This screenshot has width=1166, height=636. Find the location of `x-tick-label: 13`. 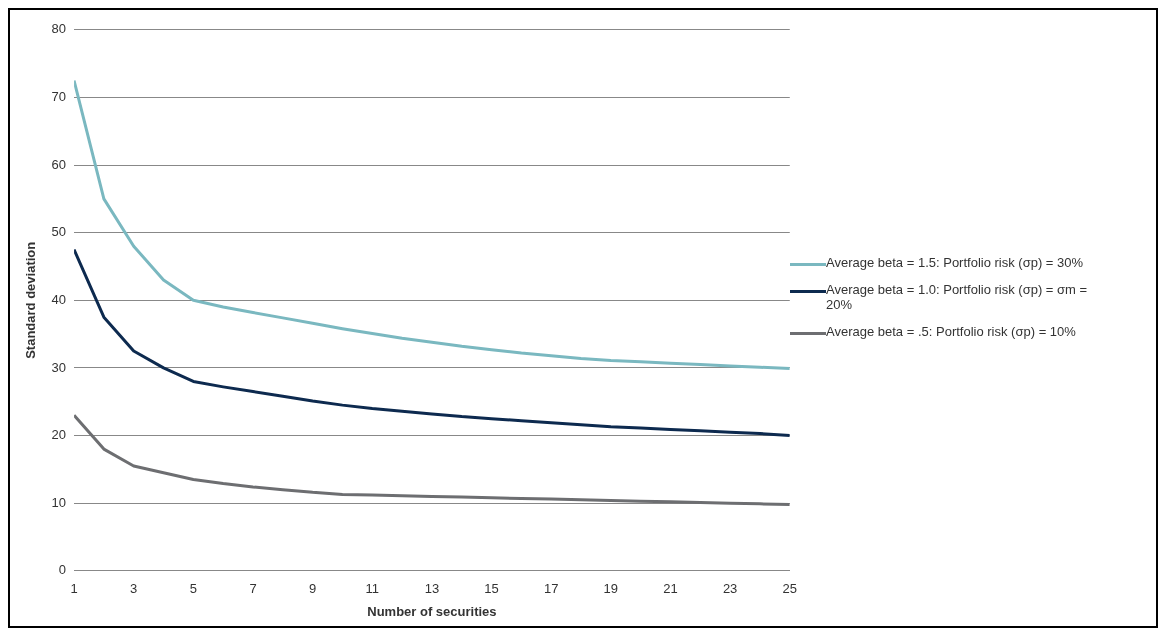

x-tick-label: 13 is located at coordinates (432, 589).